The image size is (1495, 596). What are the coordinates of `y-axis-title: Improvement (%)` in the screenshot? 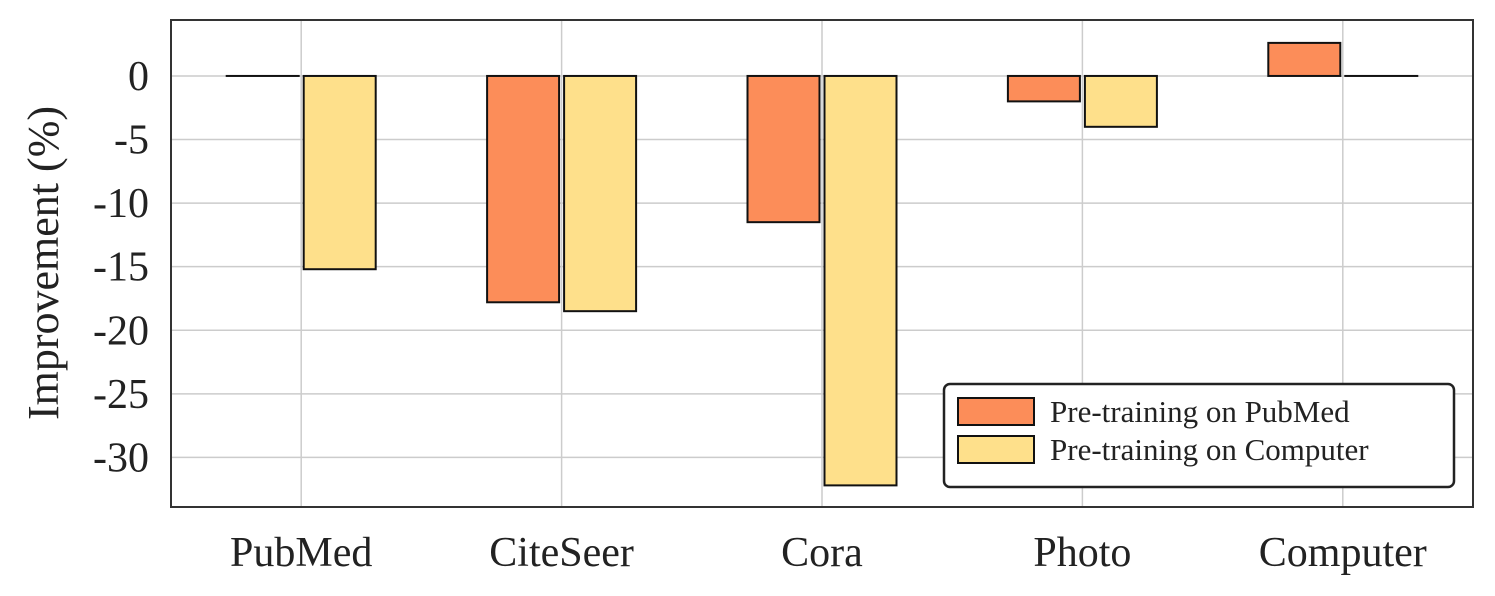 It's located at (43, 263).